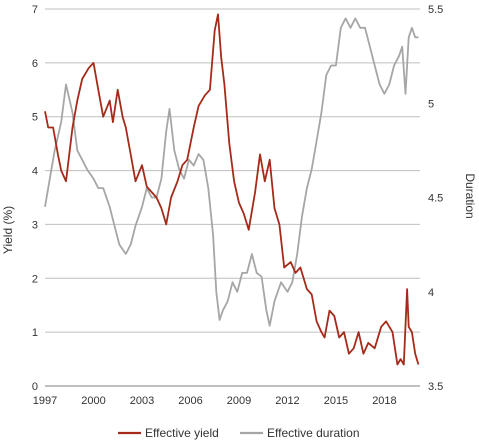  I want to click on right-y-tick-label: 3.5, so click(435, 387).